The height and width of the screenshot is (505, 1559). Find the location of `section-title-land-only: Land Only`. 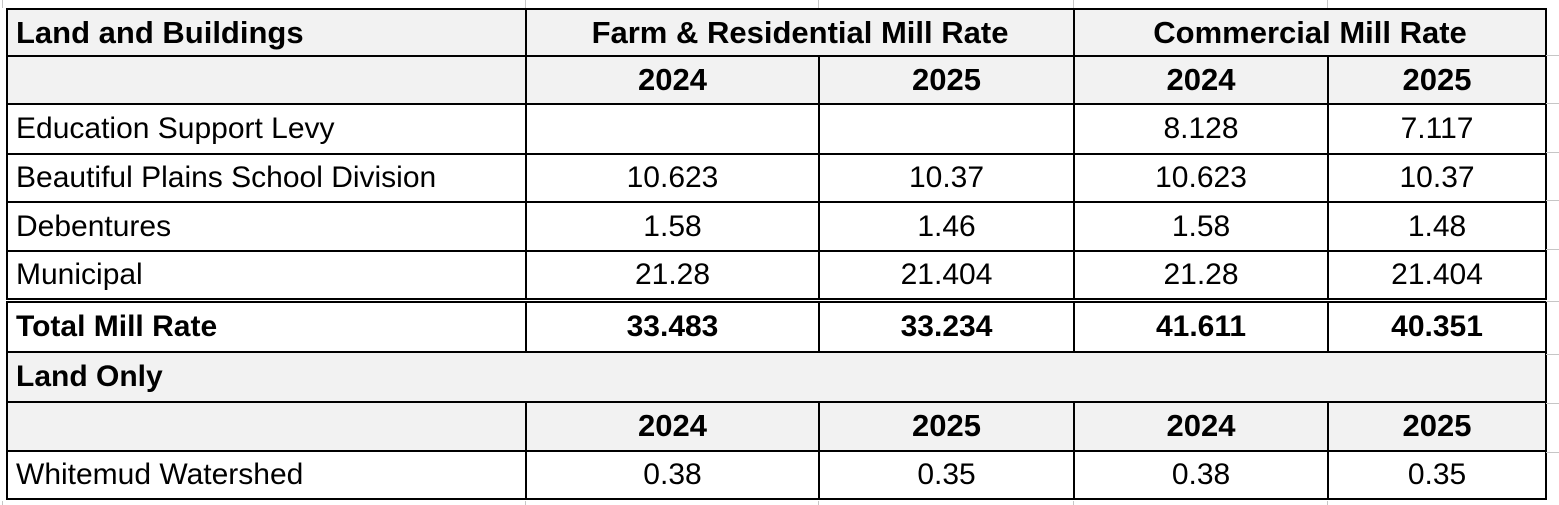

section-title-land-only: Land Only is located at coordinates (776, 377).